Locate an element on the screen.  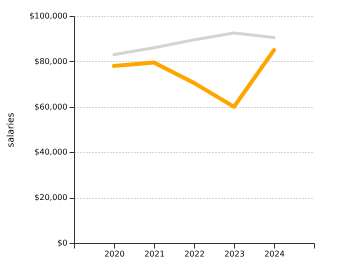
x-tick-label: 2024 is located at coordinates (274, 254).